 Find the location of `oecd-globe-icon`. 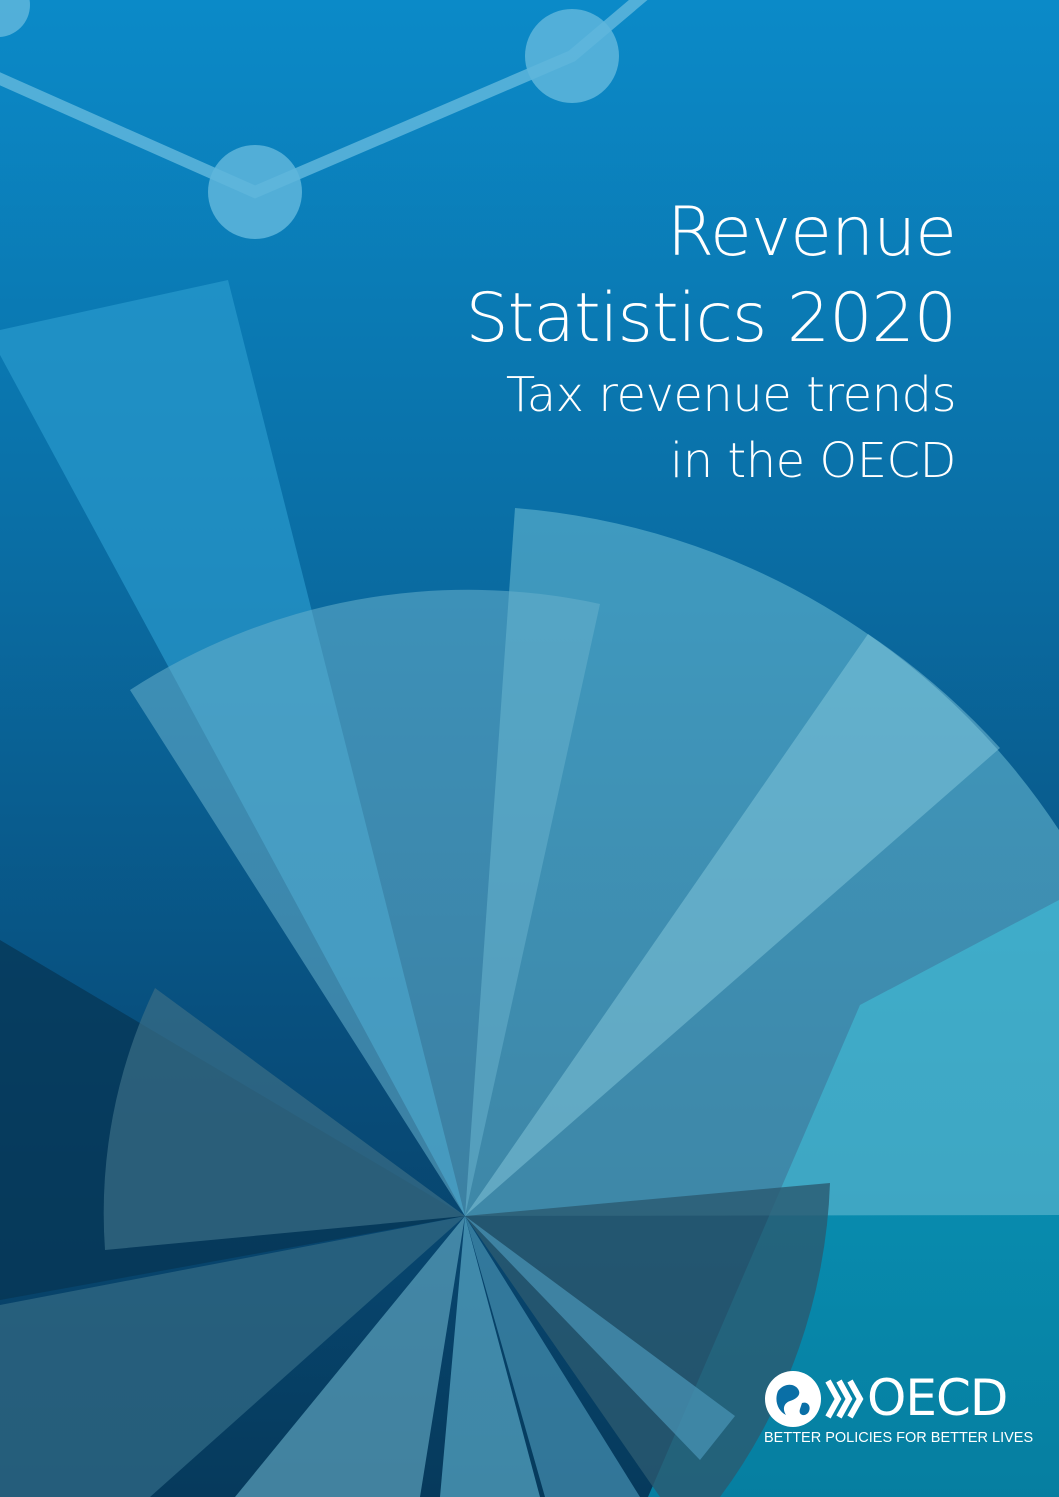

oecd-globe-icon is located at coordinates (814, 1399).